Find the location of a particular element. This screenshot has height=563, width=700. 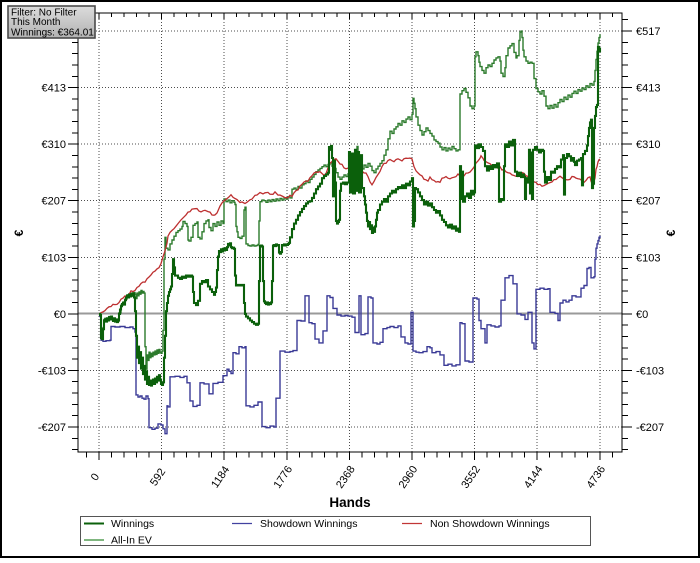

svg-text: Filter: No Filter is located at coordinates (44, 13).